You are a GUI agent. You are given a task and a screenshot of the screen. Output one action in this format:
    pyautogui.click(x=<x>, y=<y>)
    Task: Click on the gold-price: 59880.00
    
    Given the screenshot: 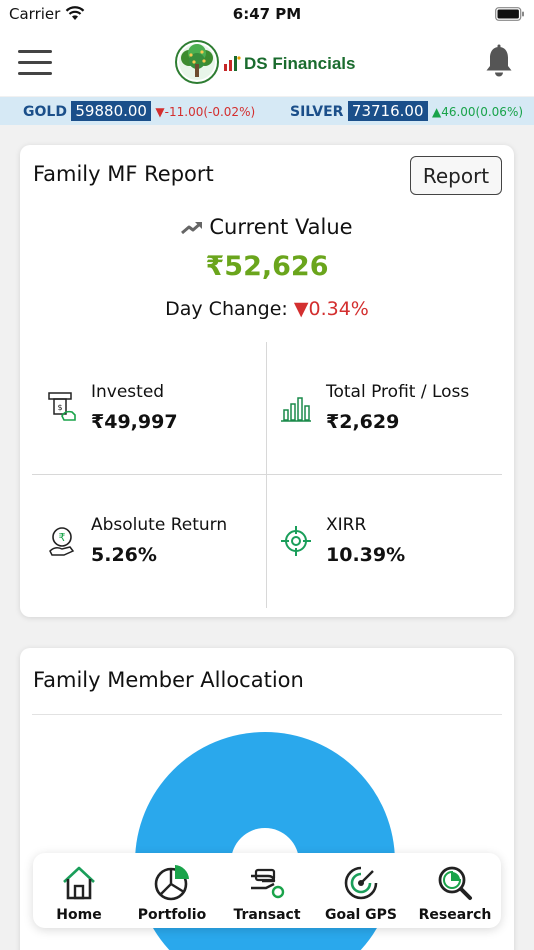 What is the action you would take?
    pyautogui.click(x=111, y=111)
    